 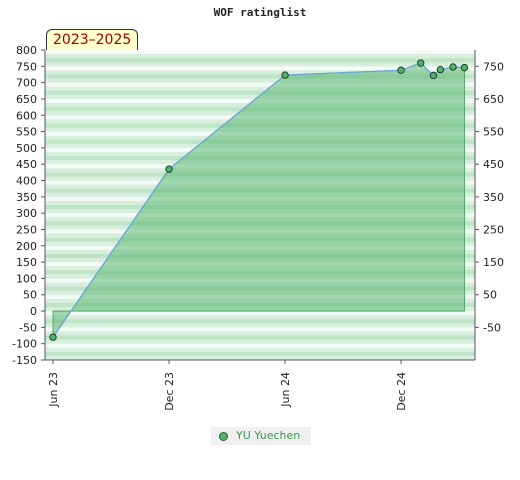 I want to click on y-tick-label: 50, so click(x=30, y=295).